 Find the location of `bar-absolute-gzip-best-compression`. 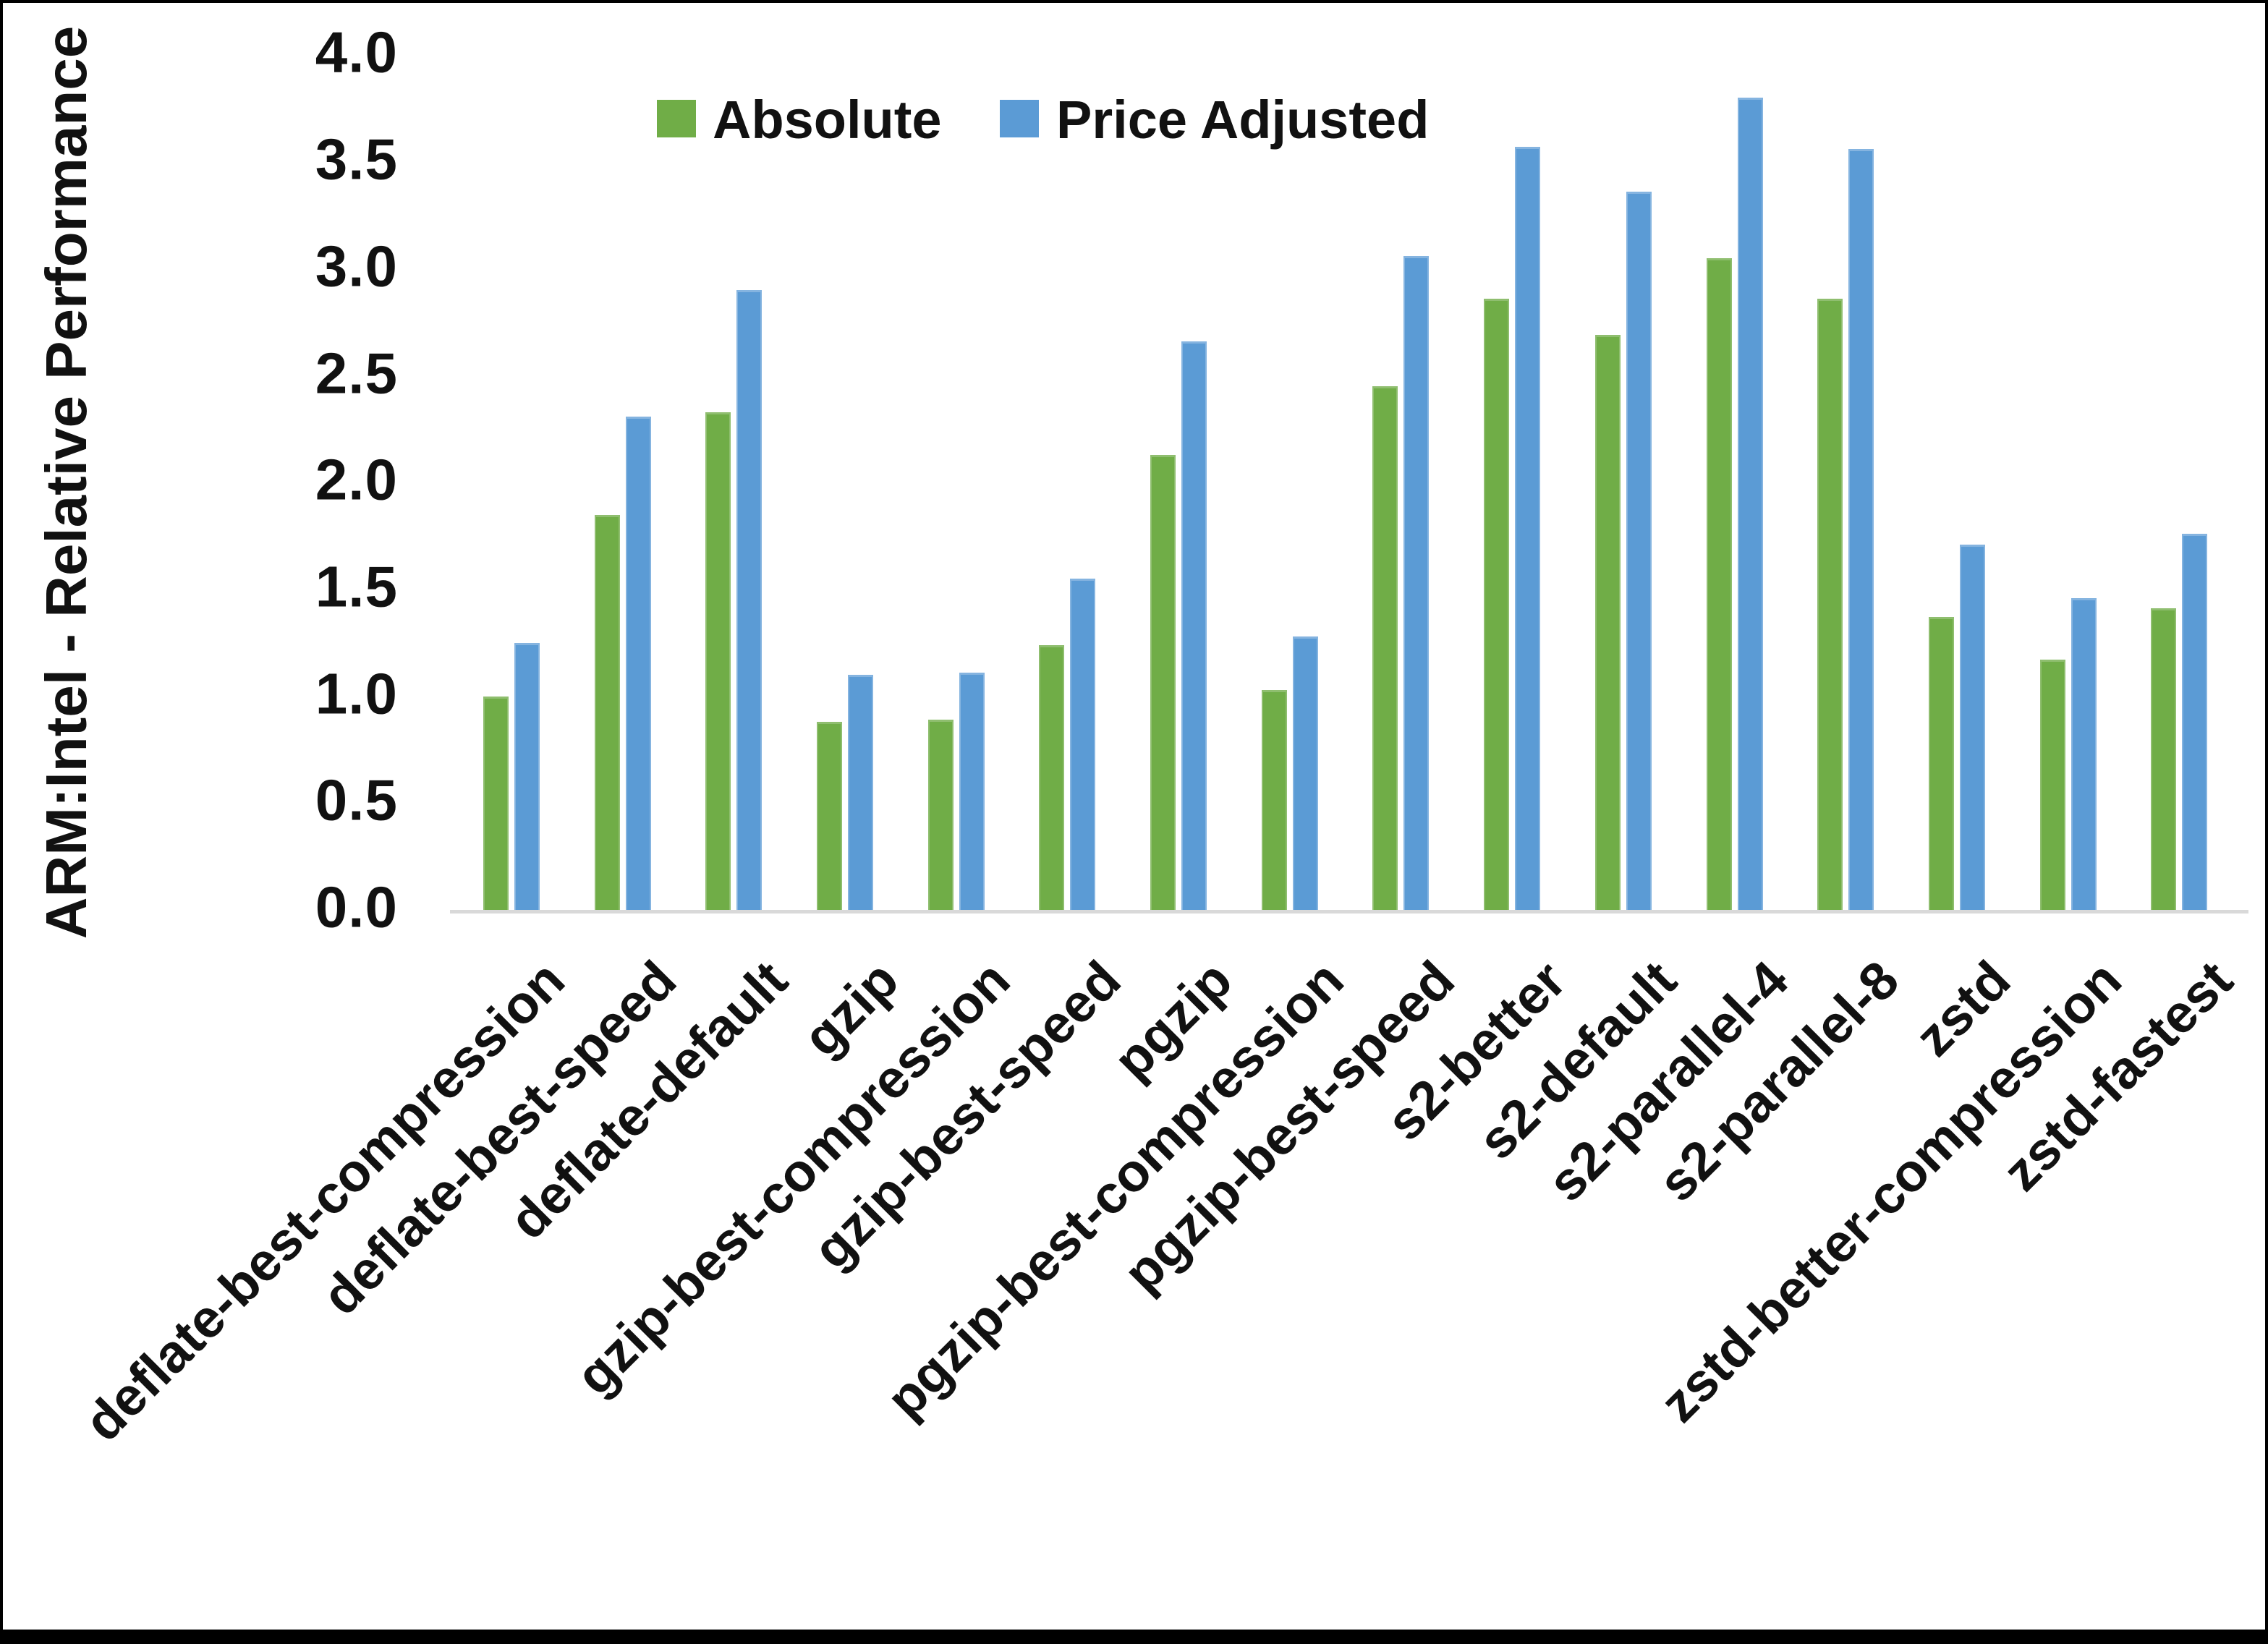

bar-absolute-gzip-best-compression is located at coordinates (940, 815).